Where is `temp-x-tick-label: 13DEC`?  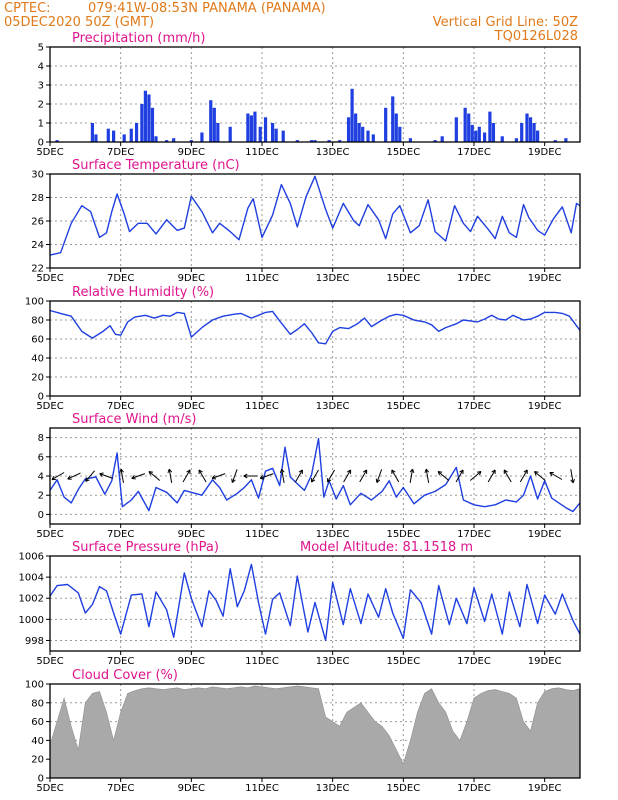 temp-x-tick-label: 13DEC is located at coordinates (333, 278).